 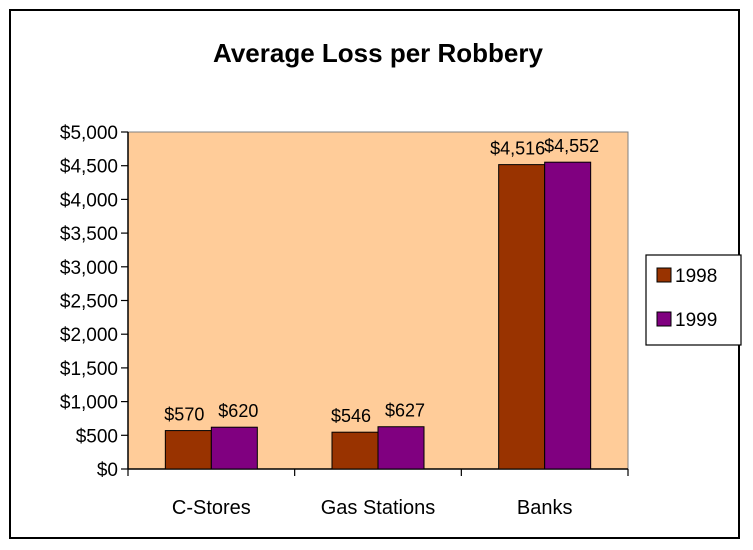 What do you see at coordinates (351, 416) in the screenshot?
I see `data-label: $546` at bounding box center [351, 416].